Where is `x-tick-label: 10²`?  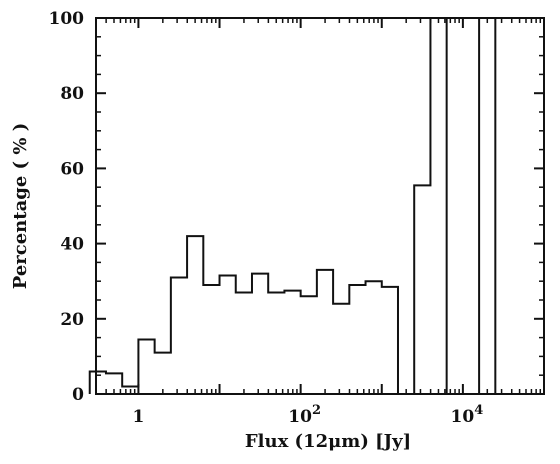
x-tick-label: 10² is located at coordinates (304, 415).